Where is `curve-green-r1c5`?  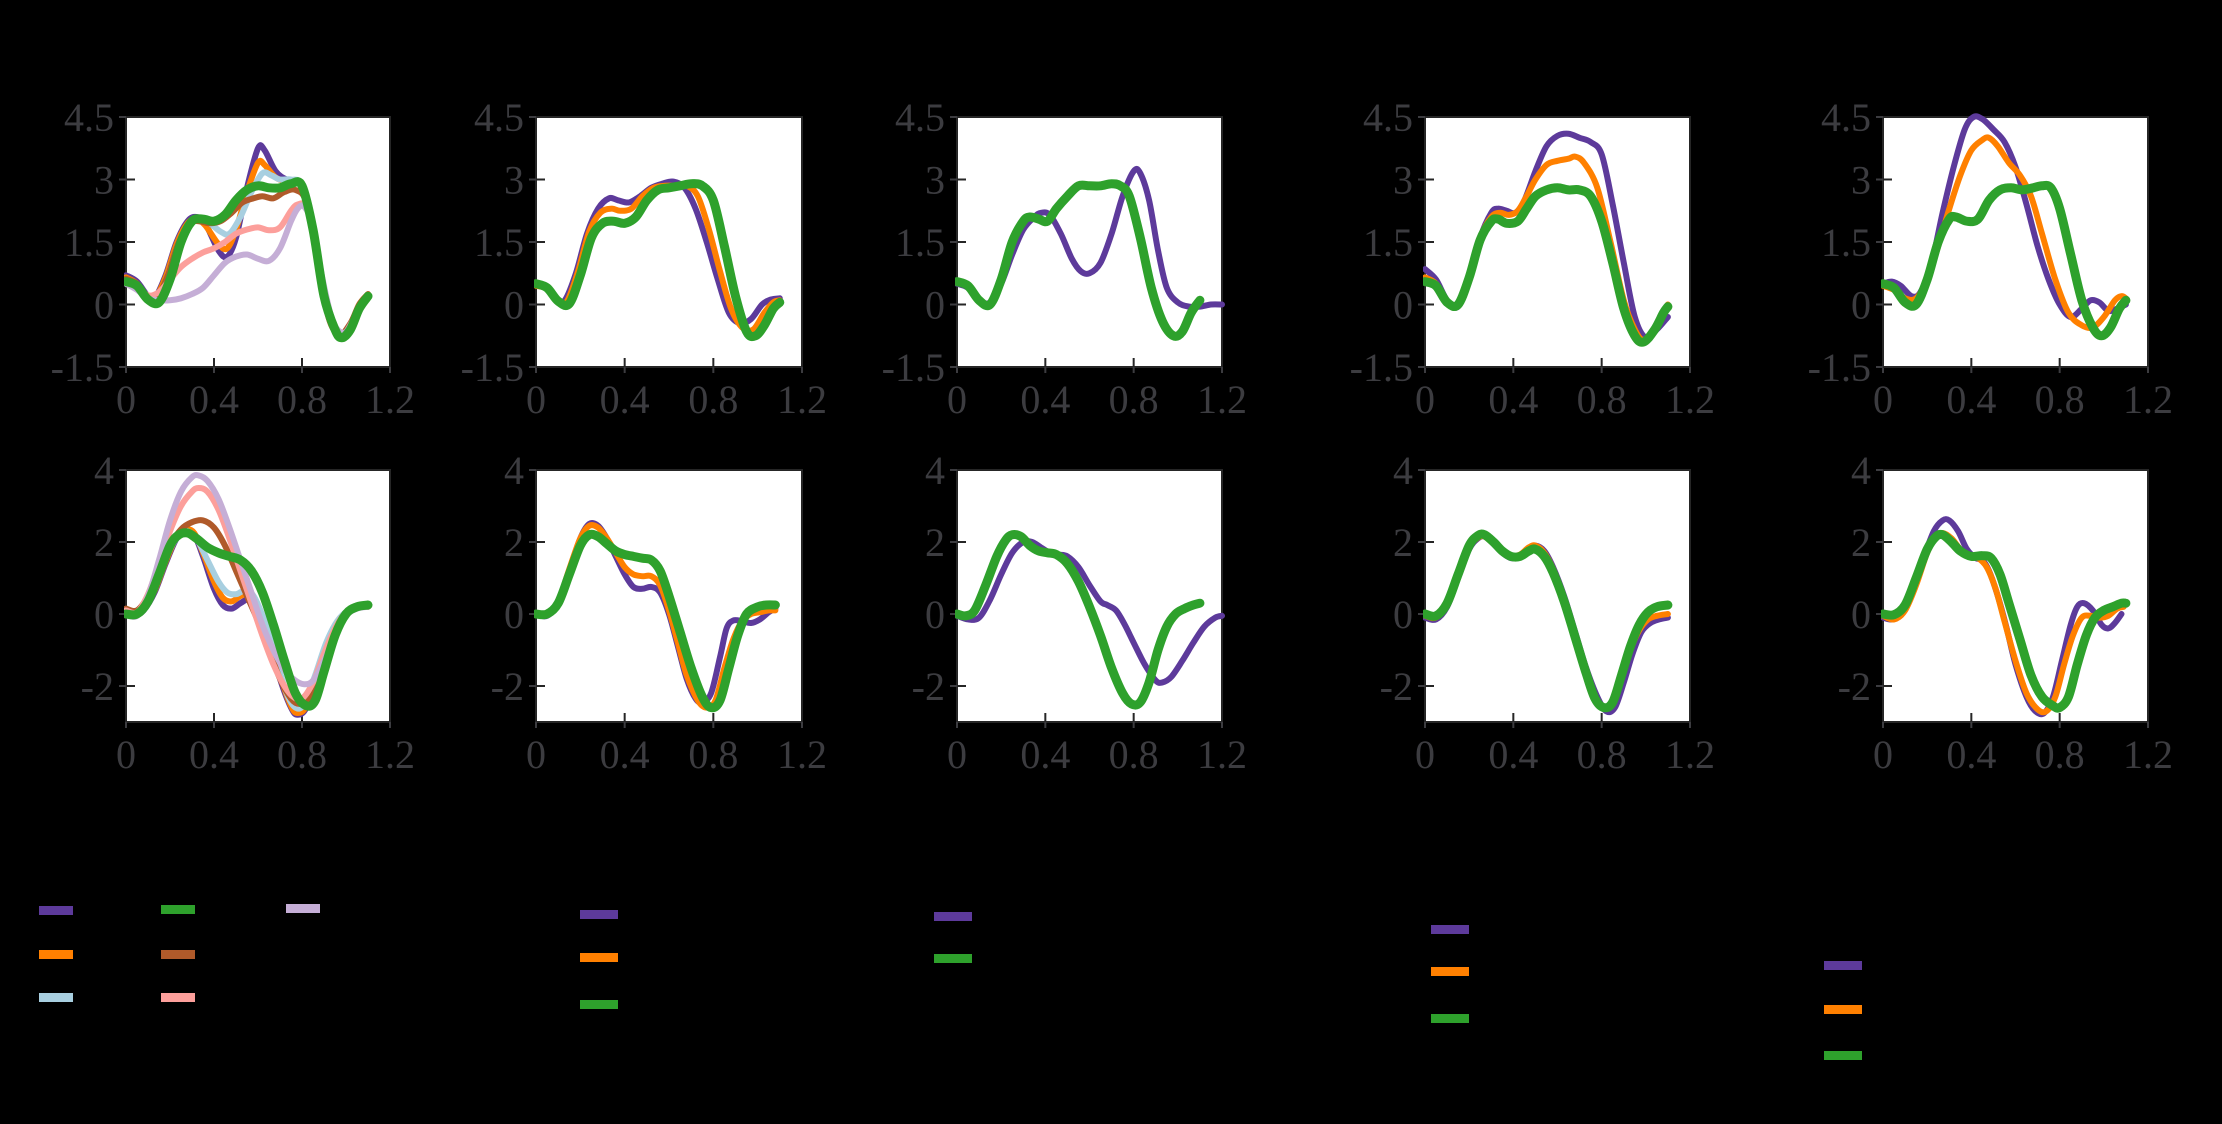 curve-green-r1c5 is located at coordinates (2006, 260).